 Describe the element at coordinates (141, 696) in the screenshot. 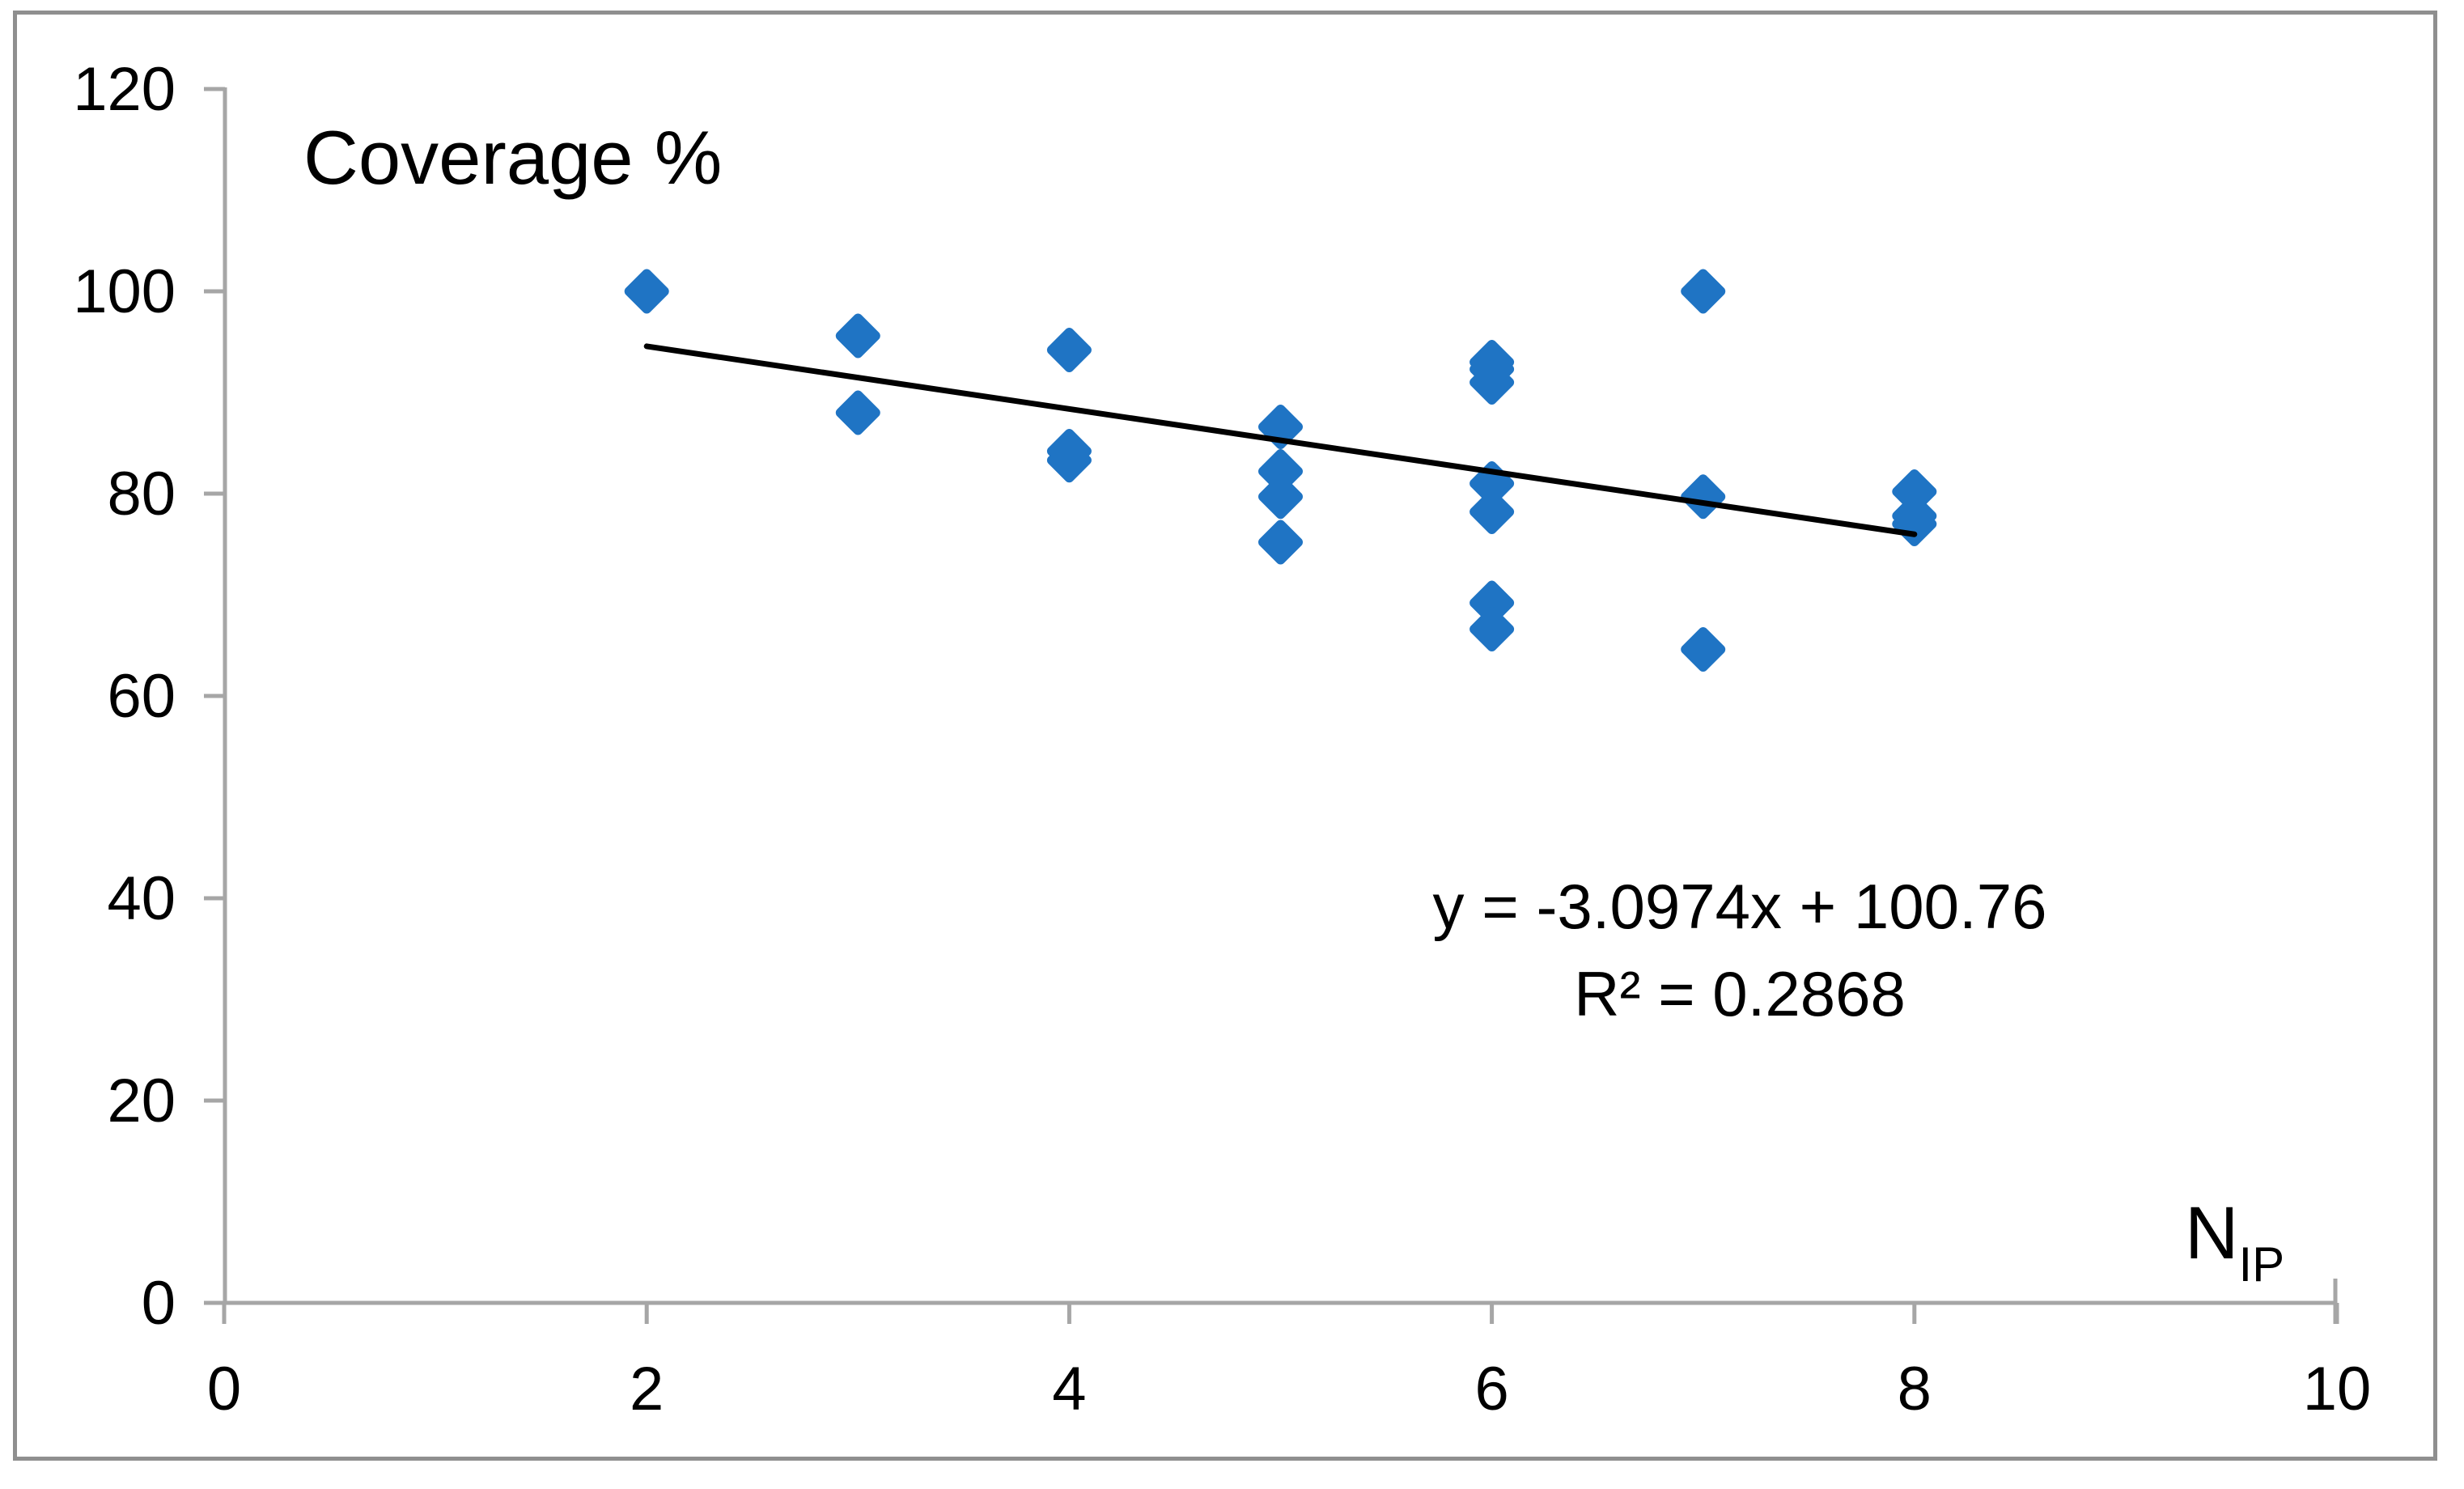

I see `y-tick-label: 60` at that location.